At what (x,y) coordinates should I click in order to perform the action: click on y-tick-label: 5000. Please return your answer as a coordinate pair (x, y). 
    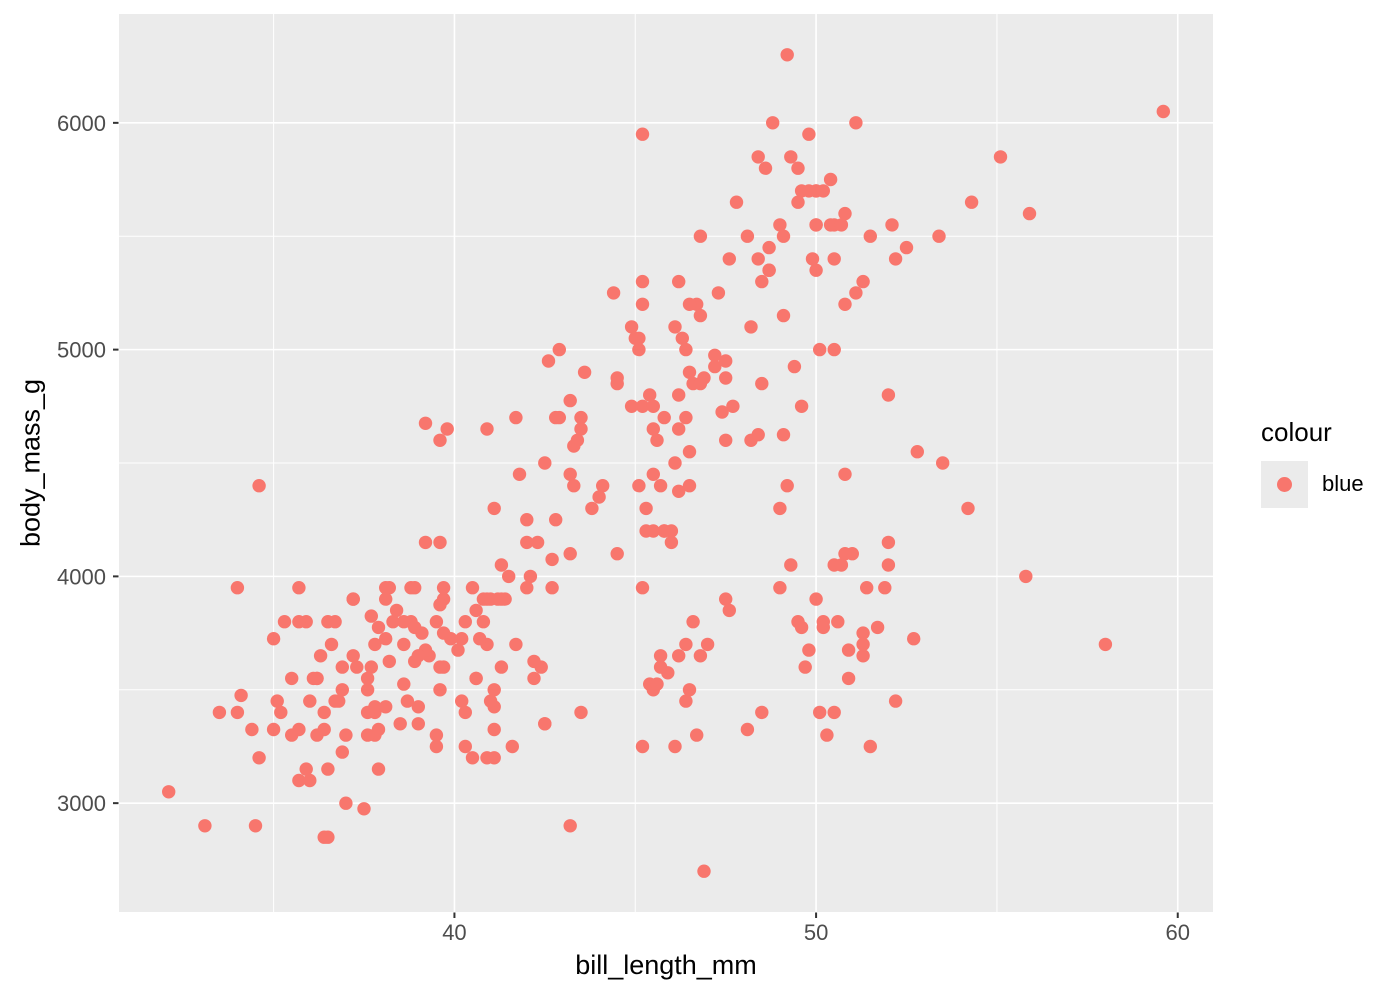
    Looking at the image, I should click on (81, 350).